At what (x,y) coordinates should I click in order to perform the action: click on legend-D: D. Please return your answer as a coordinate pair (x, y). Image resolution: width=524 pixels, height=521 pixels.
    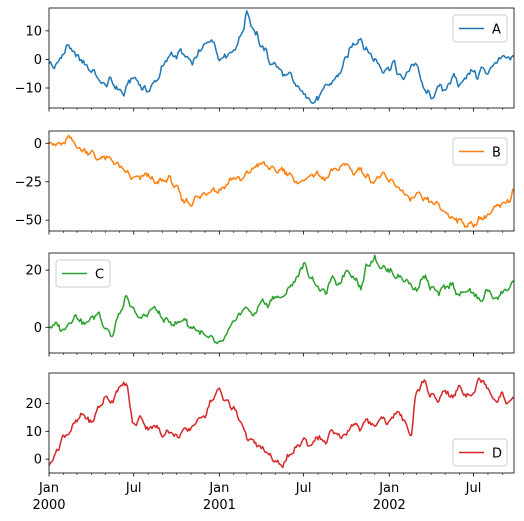
    Looking at the image, I should click on (480, 452).